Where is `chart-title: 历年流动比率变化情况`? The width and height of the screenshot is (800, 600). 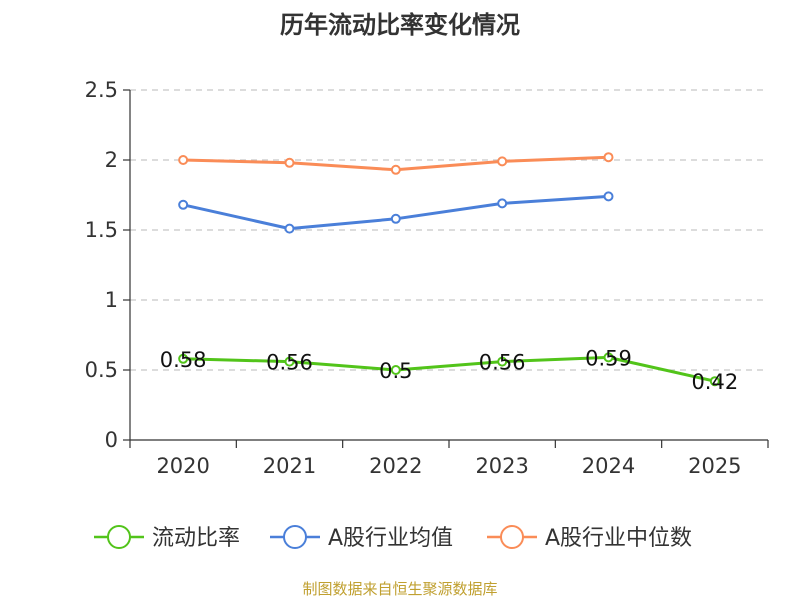 chart-title: 历年流动比率变化情况 is located at coordinates (400, 25).